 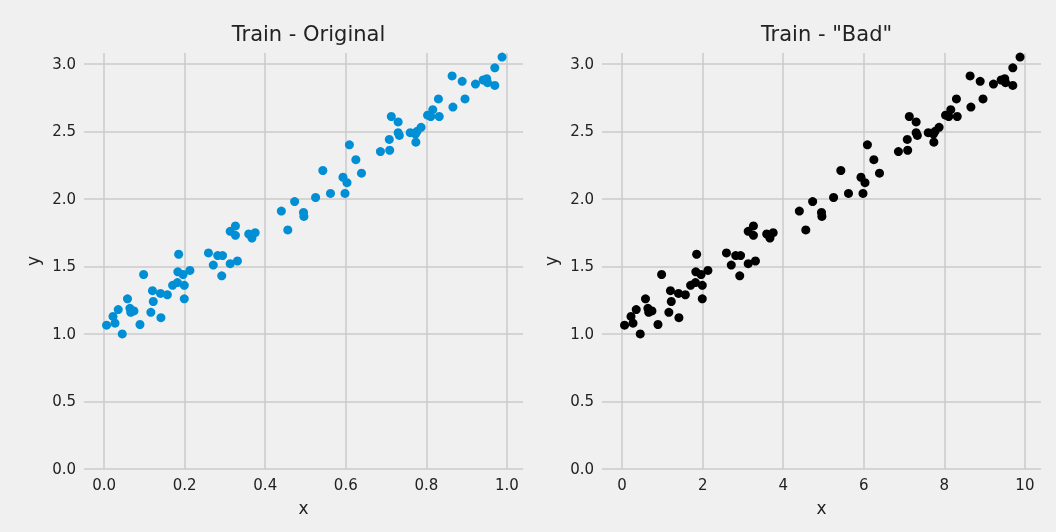 What do you see at coordinates (702, 484) in the screenshot?
I see `x-tick-label: 2` at bounding box center [702, 484].